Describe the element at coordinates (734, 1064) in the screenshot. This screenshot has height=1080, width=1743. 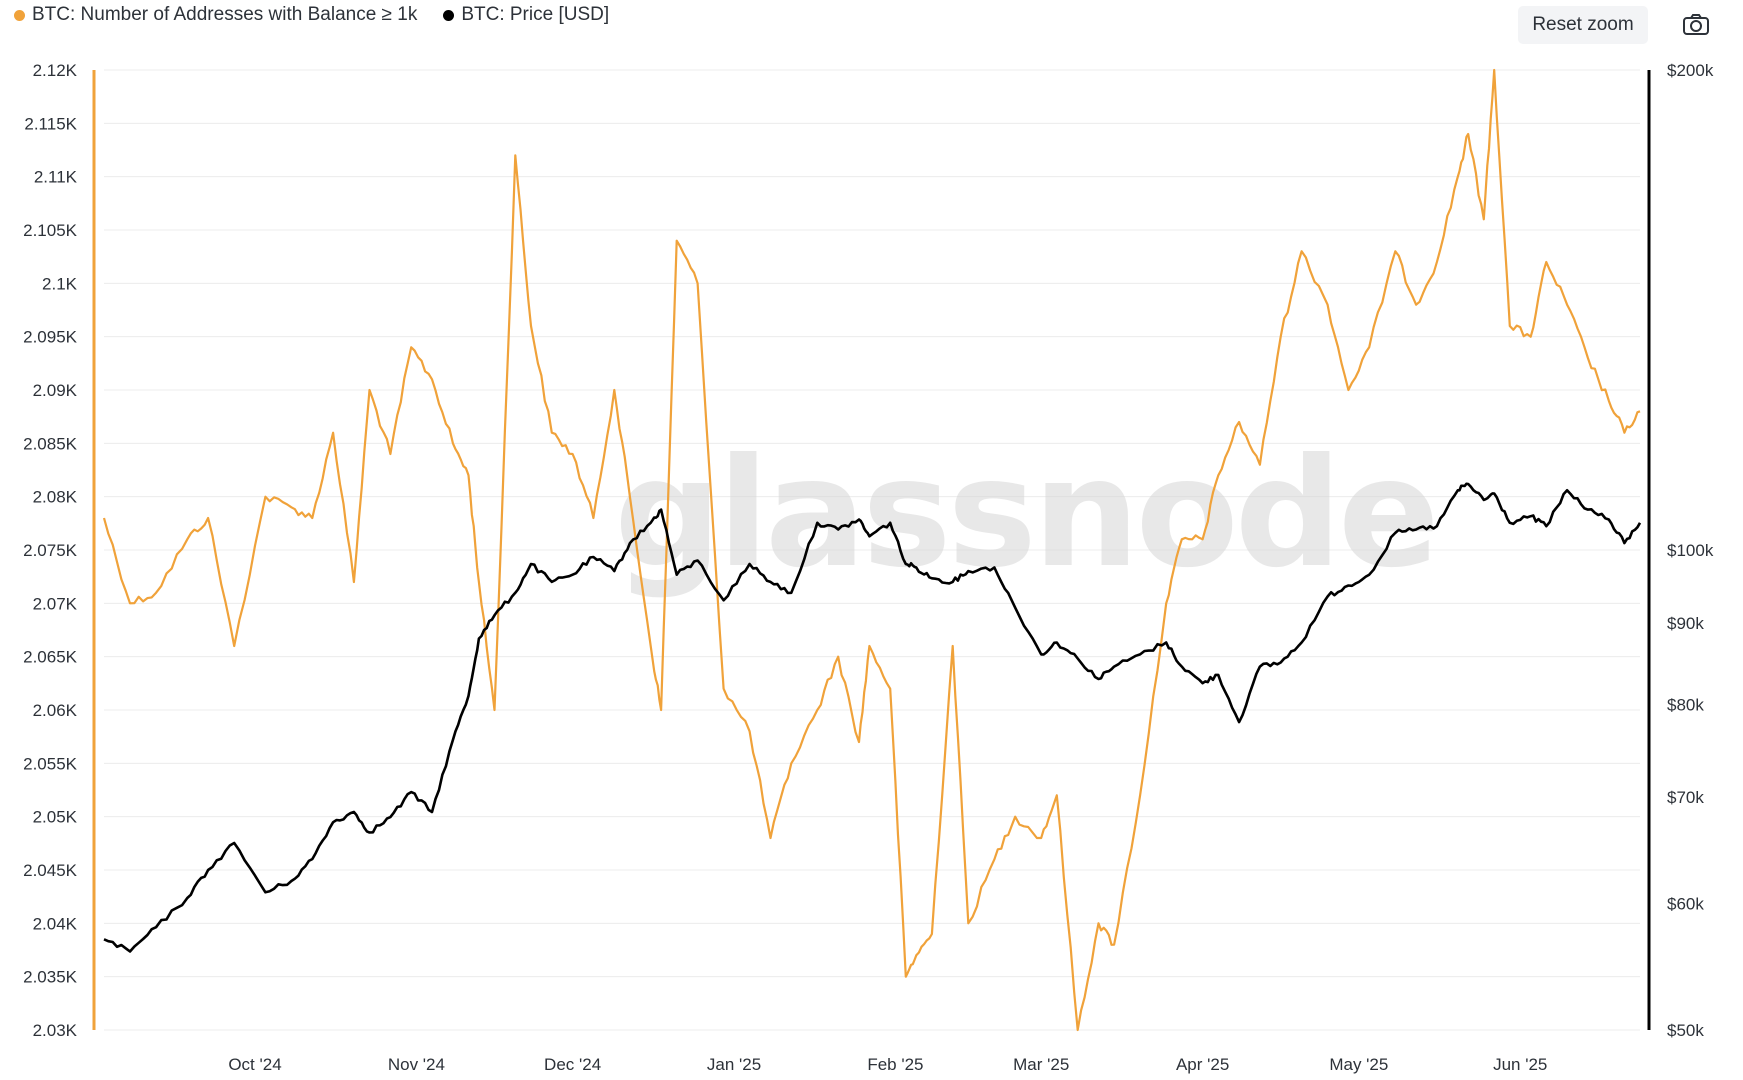
I see `x-tick-label: Jan '25` at that location.